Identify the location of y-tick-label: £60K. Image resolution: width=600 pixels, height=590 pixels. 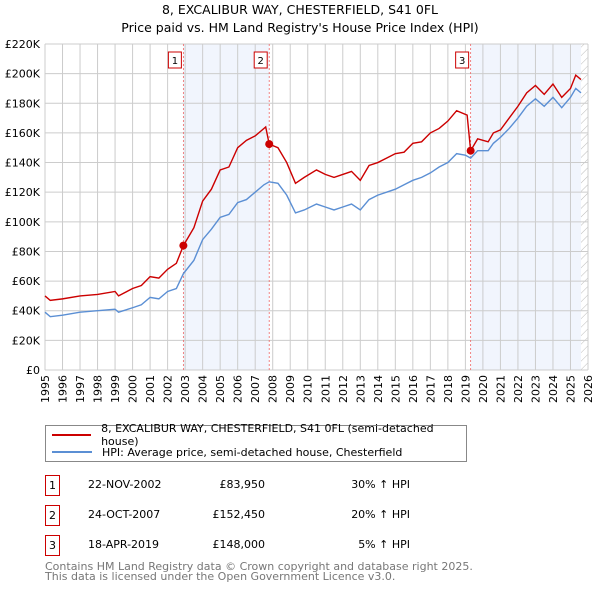
(26, 281).